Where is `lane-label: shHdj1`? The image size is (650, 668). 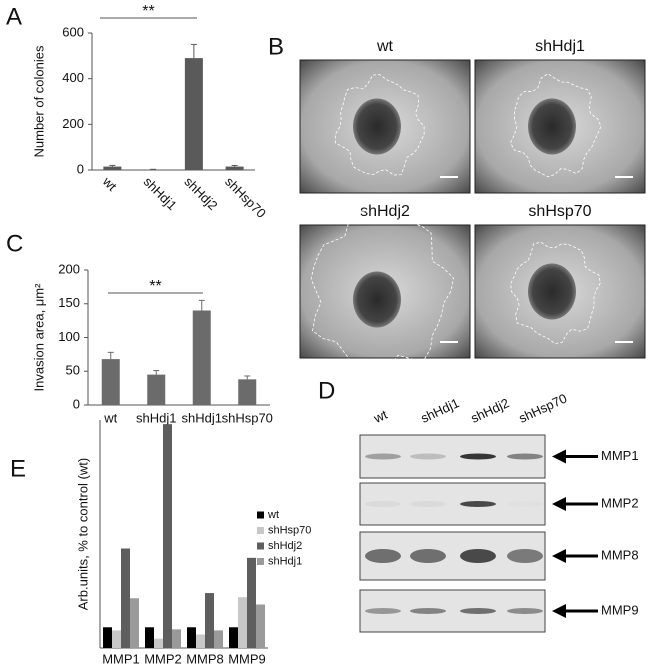
lane-label: shHdj1 is located at coordinates (439, 410).